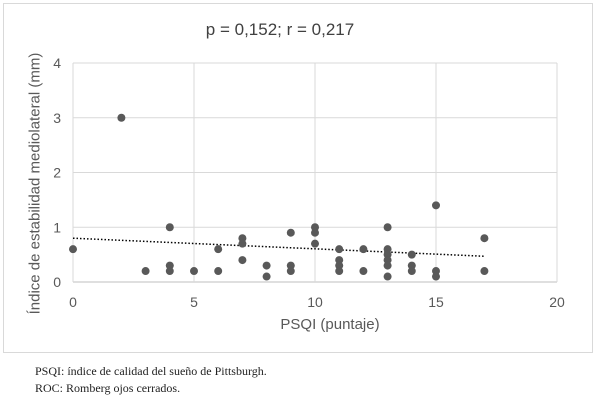 The image size is (597, 404). What do you see at coordinates (108, 388) in the screenshot?
I see `footnote-roc: ROC: Romberg ojos cerrados.` at bounding box center [108, 388].